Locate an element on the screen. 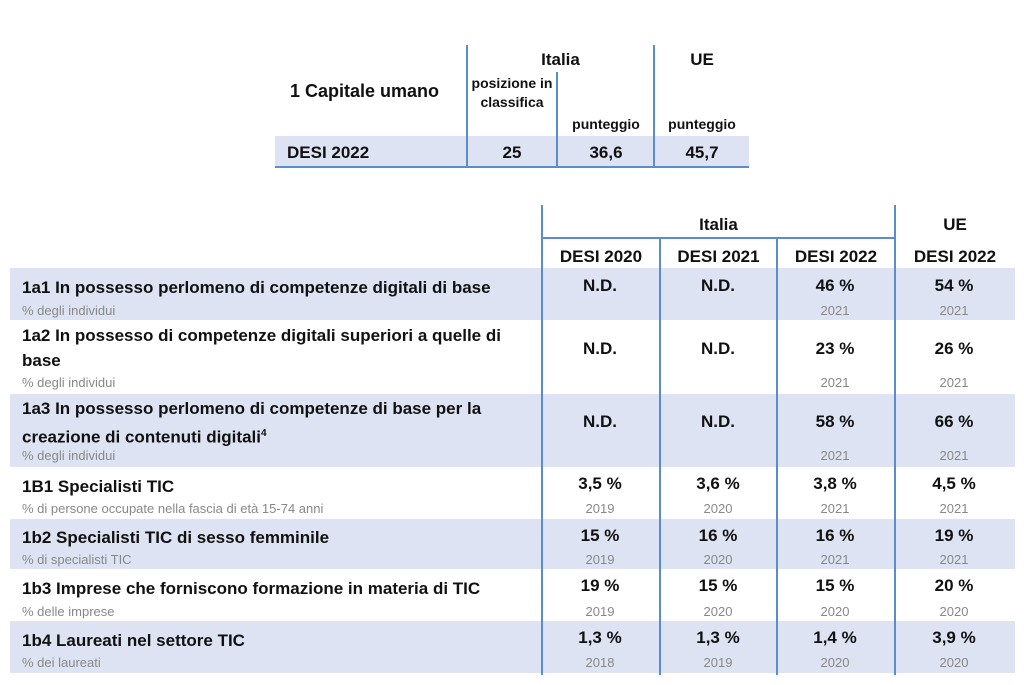 Image resolution: width=1024 pixels, height=685 pixels. summary-col-punteggio: punteggio is located at coordinates (606, 124).